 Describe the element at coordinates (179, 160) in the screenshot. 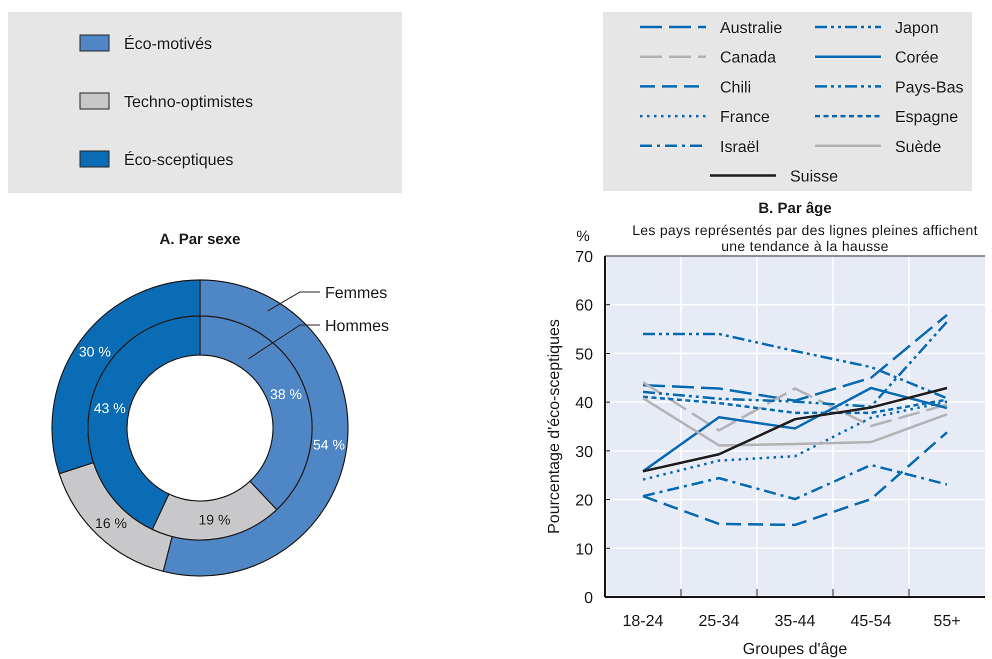

I see `legend-label: Éco-sceptiques` at that location.